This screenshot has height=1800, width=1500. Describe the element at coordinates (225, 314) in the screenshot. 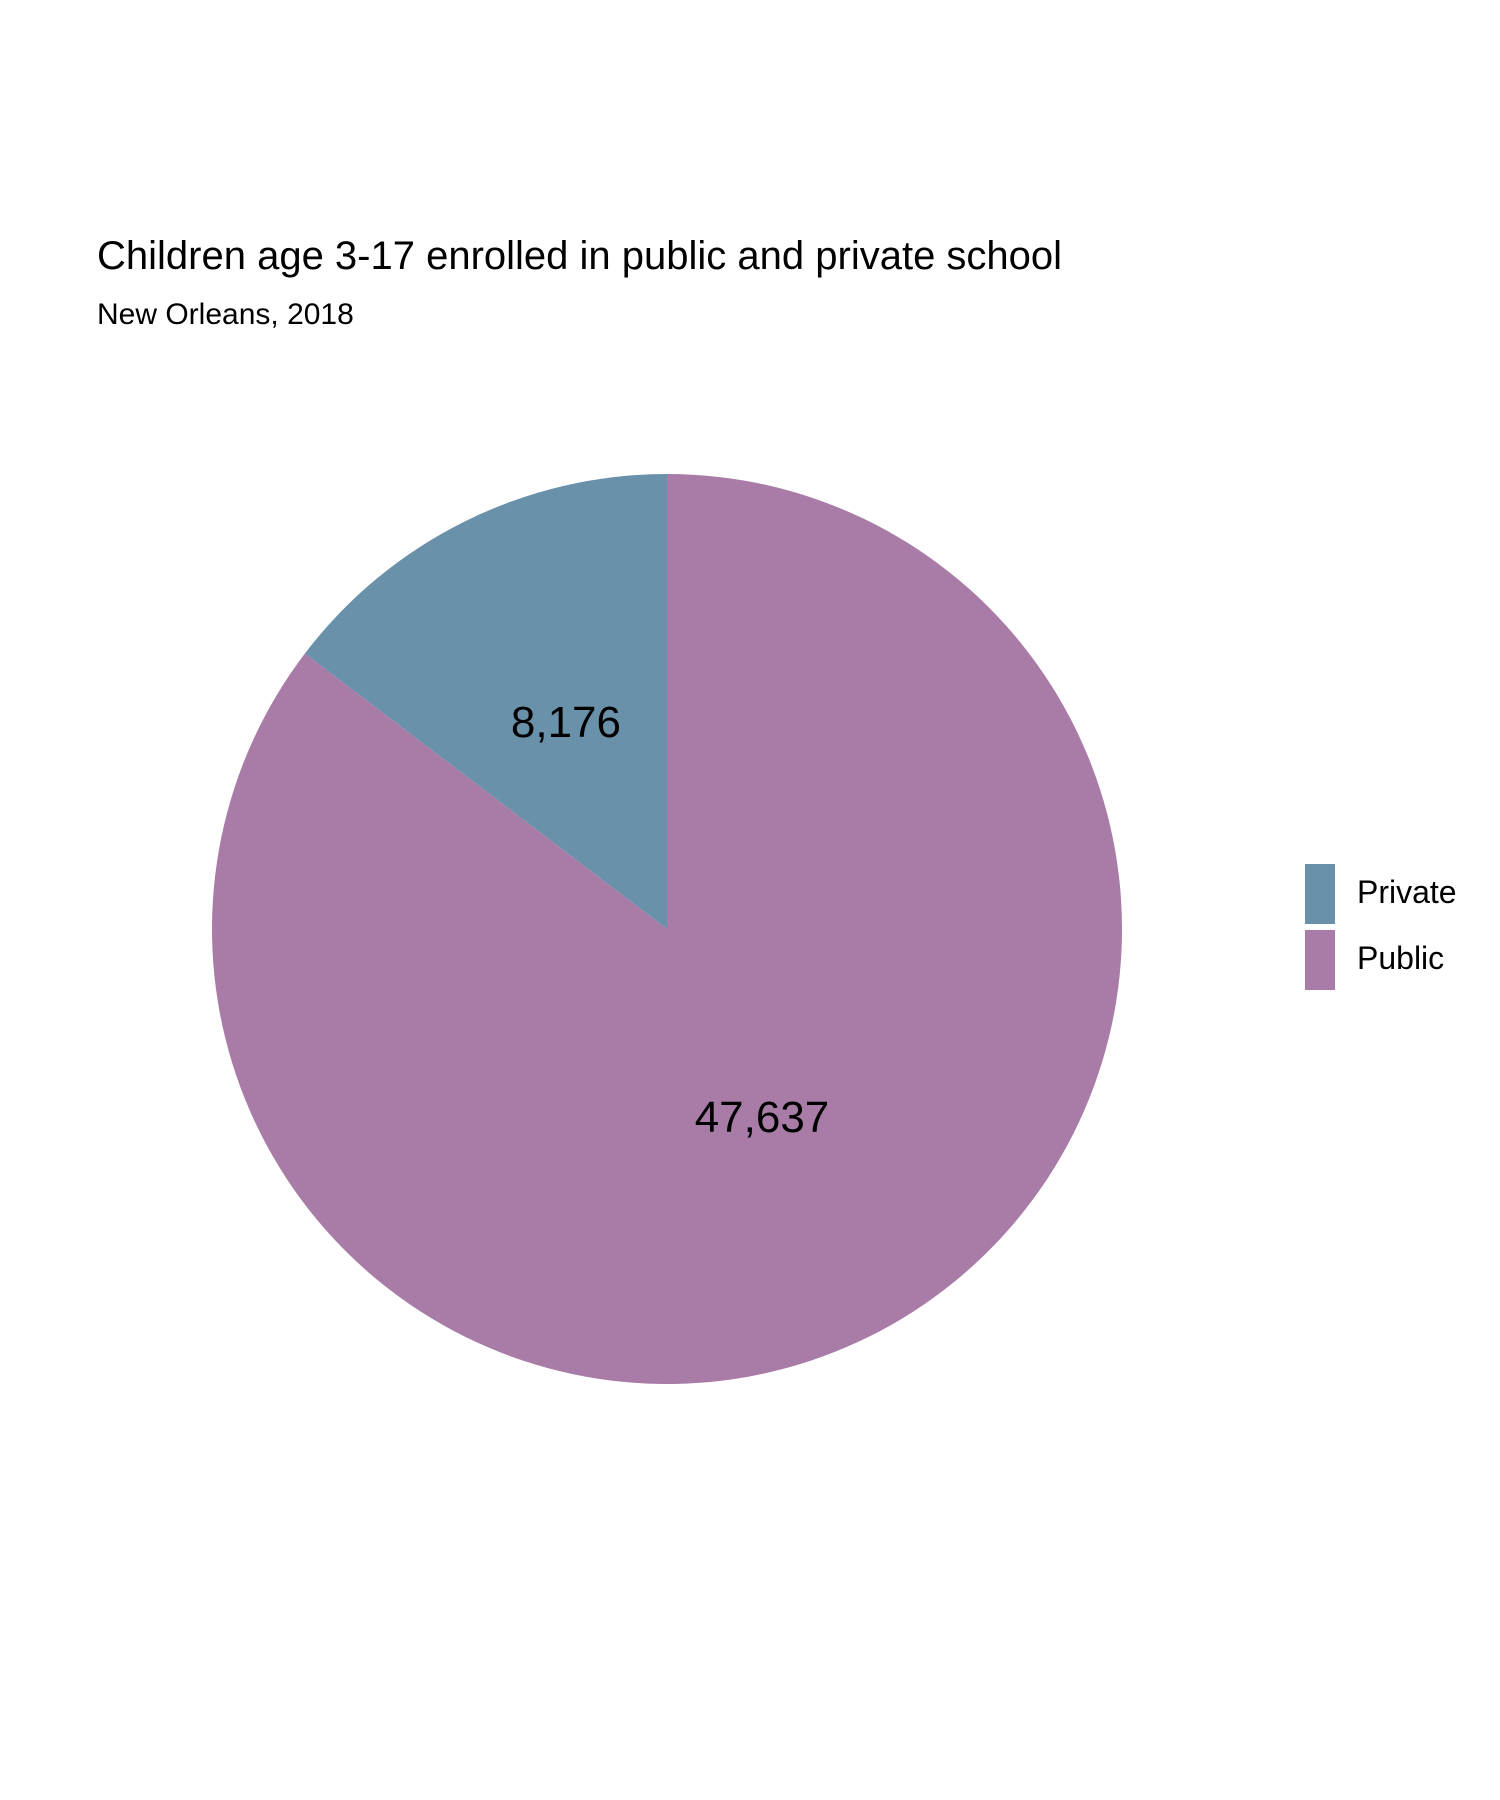

I see `chart-subtitle: New Orleans, 2018` at that location.